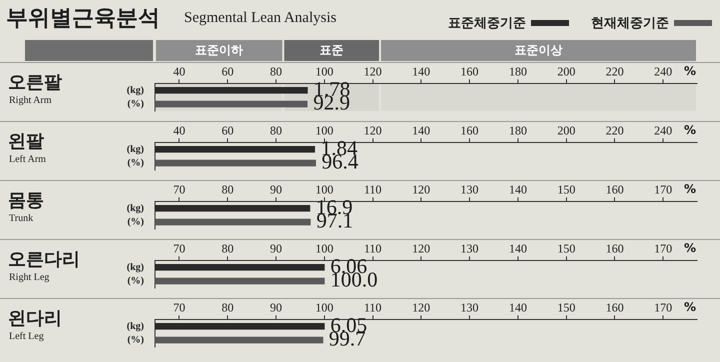 The height and width of the screenshot is (362, 720). I want to click on chart-title: 오른팔, so click(35, 82).